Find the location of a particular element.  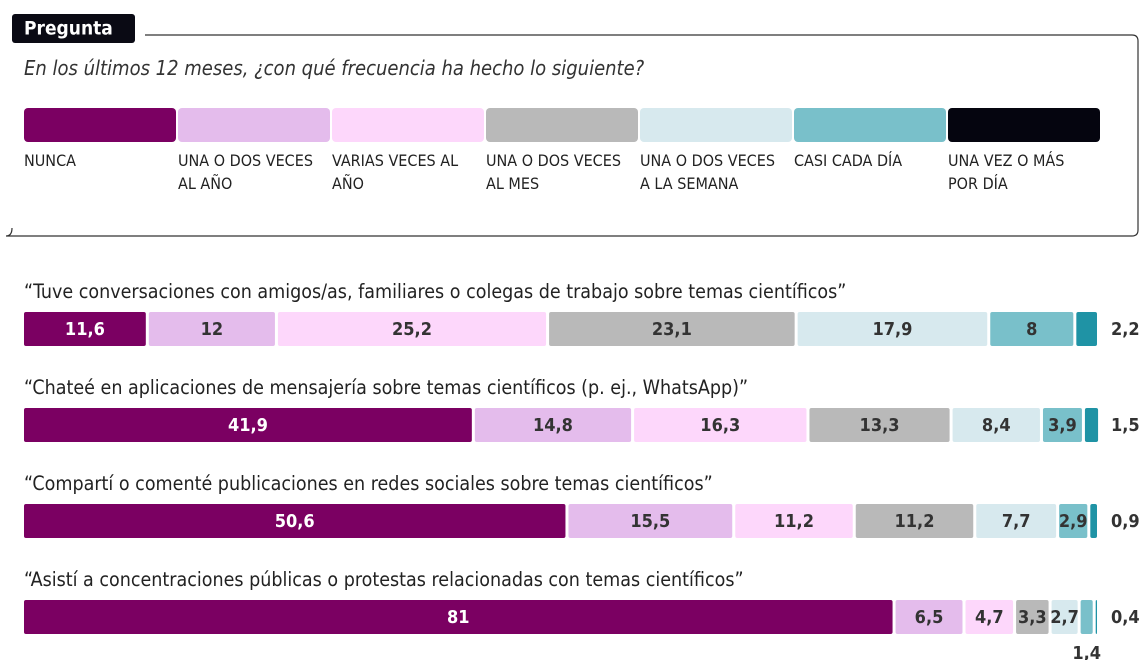

value-label: 16,3 is located at coordinates (720, 425).